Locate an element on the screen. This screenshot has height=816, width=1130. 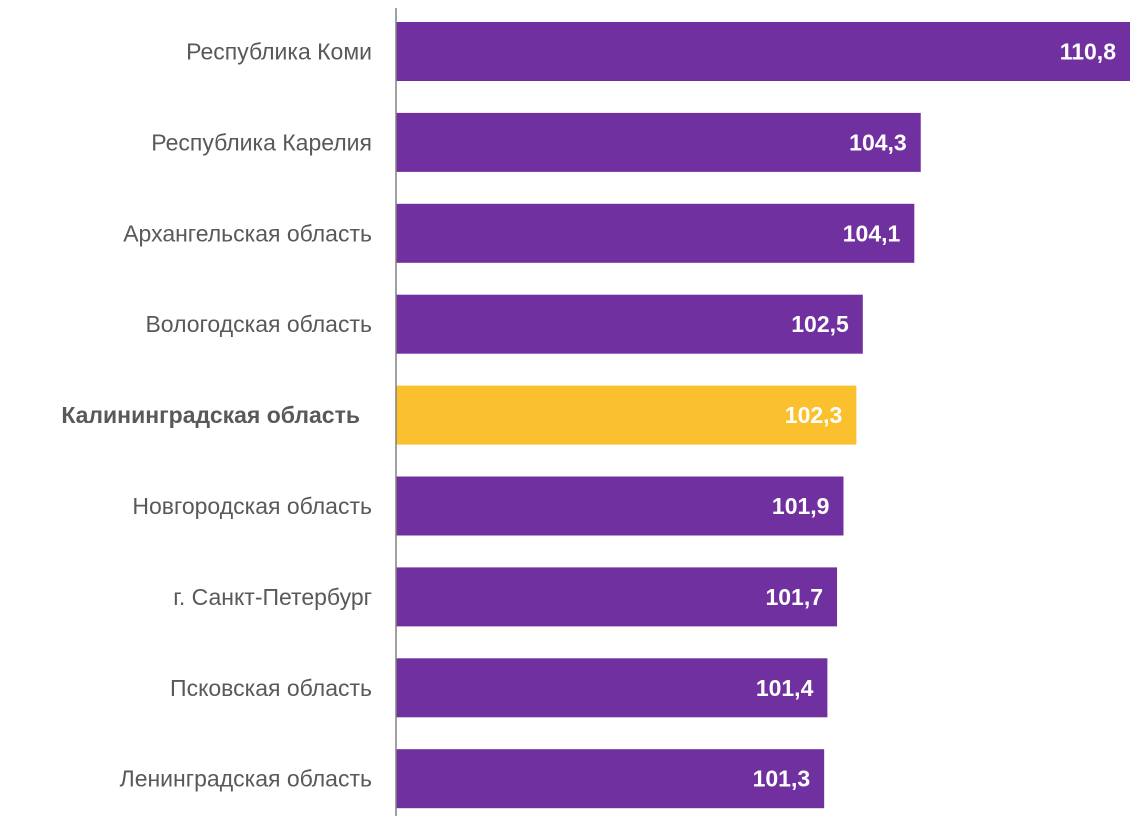
value-label: 104,1 is located at coordinates (872, 233).